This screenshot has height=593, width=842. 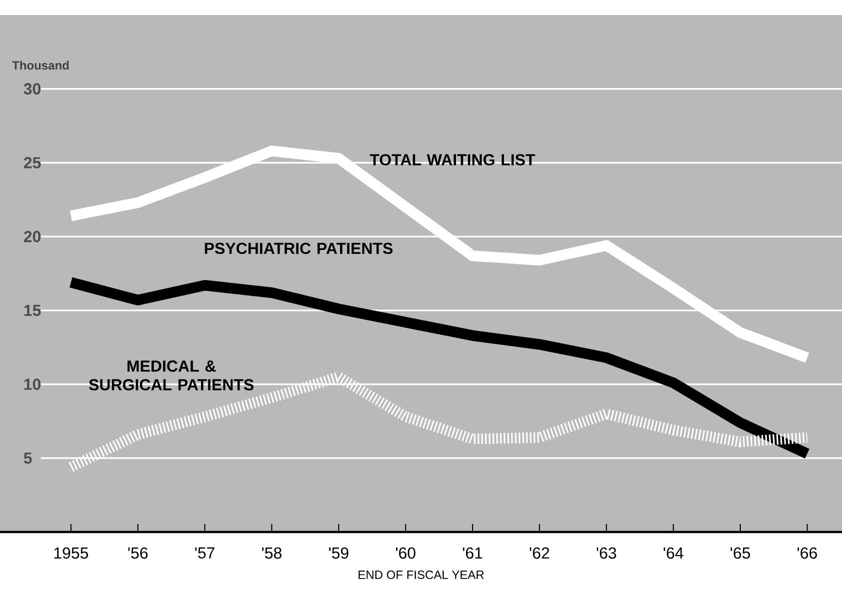 What do you see at coordinates (138, 553) in the screenshot?
I see `x-tick-label: '56` at bounding box center [138, 553].